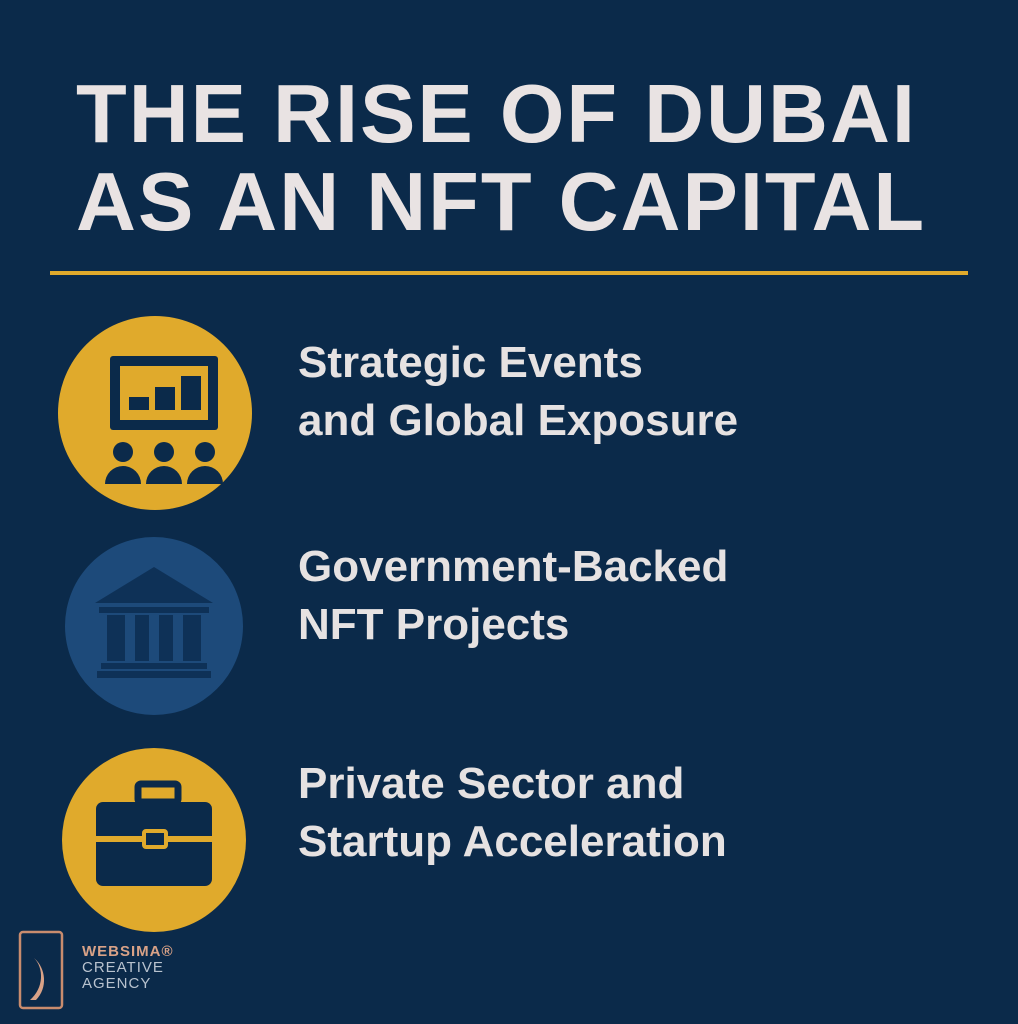  I want to click on item-title-line: Startup Acceleration, so click(512, 841).